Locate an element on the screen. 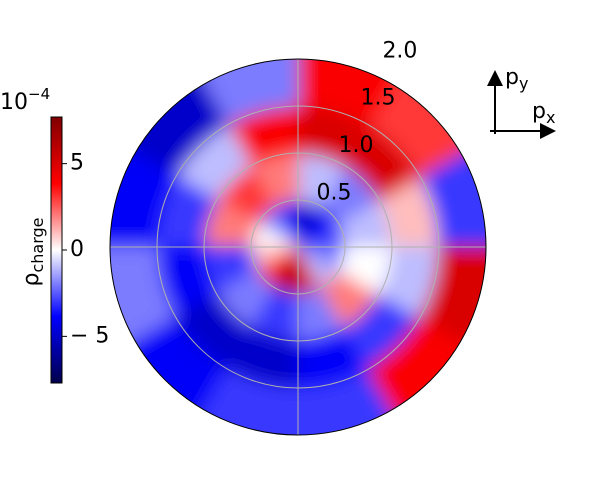 This screenshot has height=499, width=595. offset-label: 10−4 is located at coordinates (25, 100).